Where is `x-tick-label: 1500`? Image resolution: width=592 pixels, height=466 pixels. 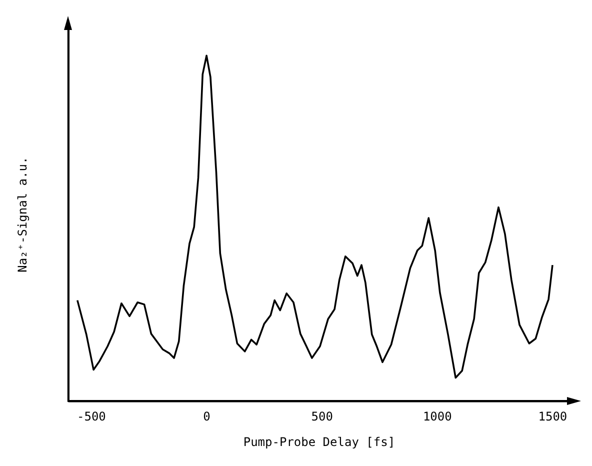 x-tick-label: 1500 is located at coordinates (553, 417).